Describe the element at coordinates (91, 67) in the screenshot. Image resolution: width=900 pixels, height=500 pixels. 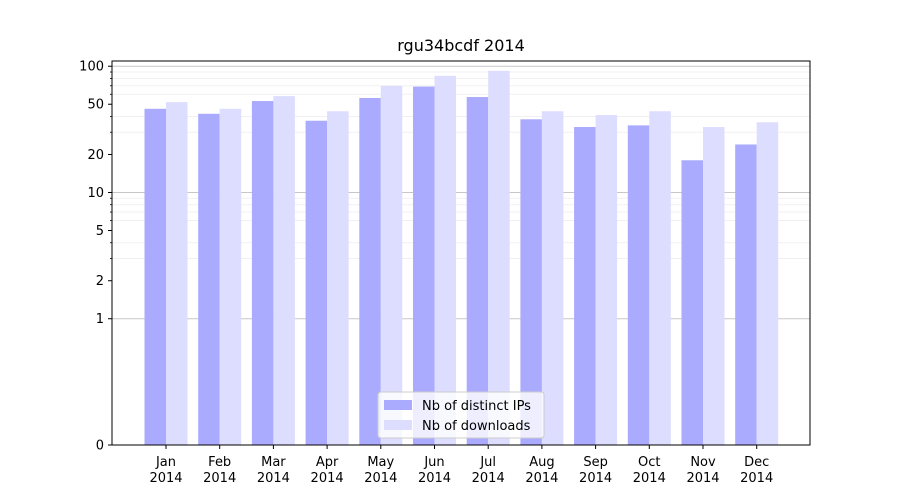
I see `y-tick-label: 100` at that location.